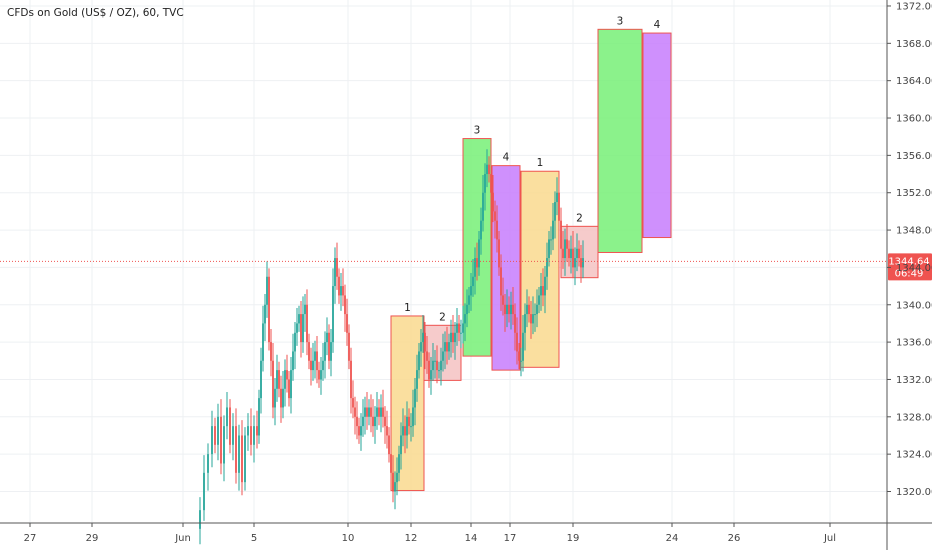 This screenshot has height=550, width=932. Describe the element at coordinates (914, 305) in the screenshot. I see `y-tick-label: 1340.00` at that location.